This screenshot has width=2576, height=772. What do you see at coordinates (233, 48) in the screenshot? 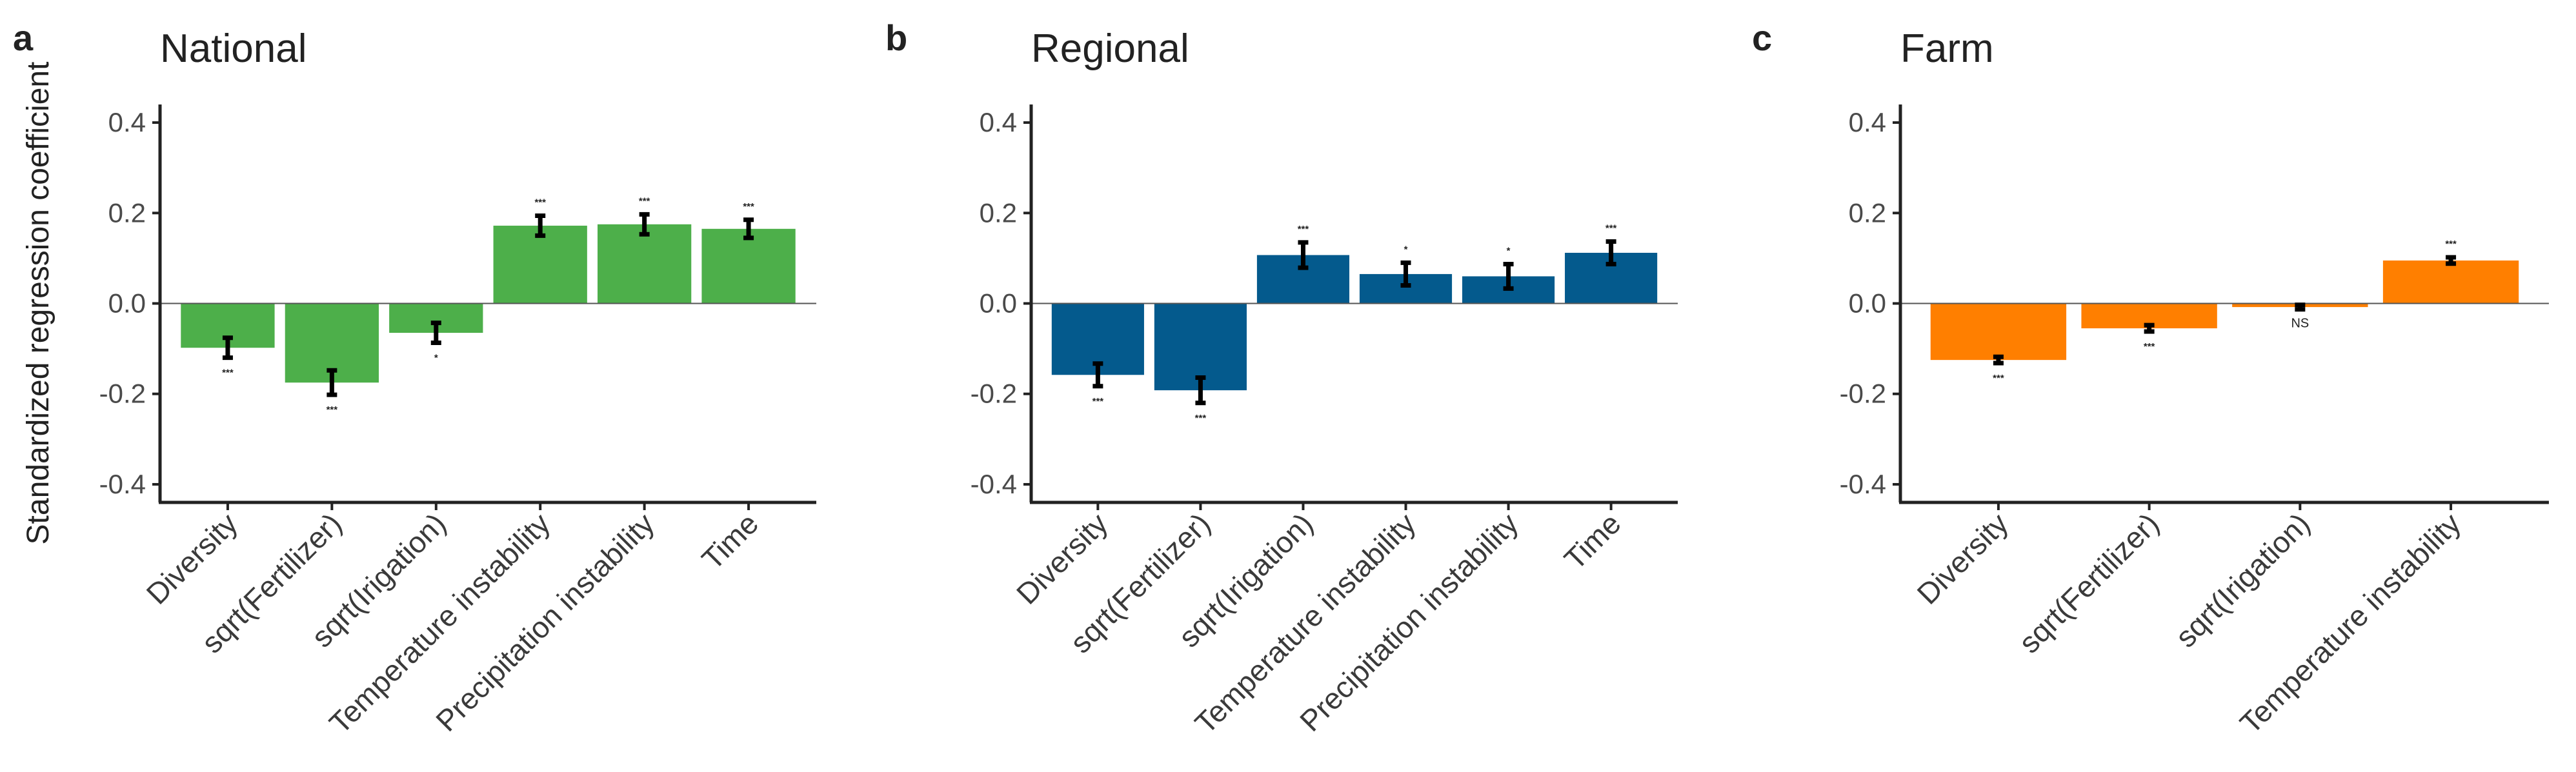
I see `panel-title: National` at bounding box center [233, 48].